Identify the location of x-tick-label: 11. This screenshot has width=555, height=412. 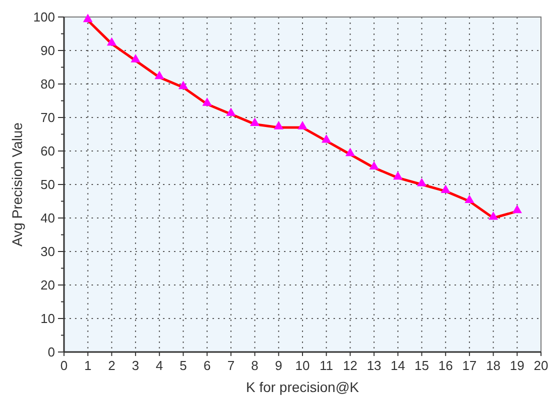
(327, 365).